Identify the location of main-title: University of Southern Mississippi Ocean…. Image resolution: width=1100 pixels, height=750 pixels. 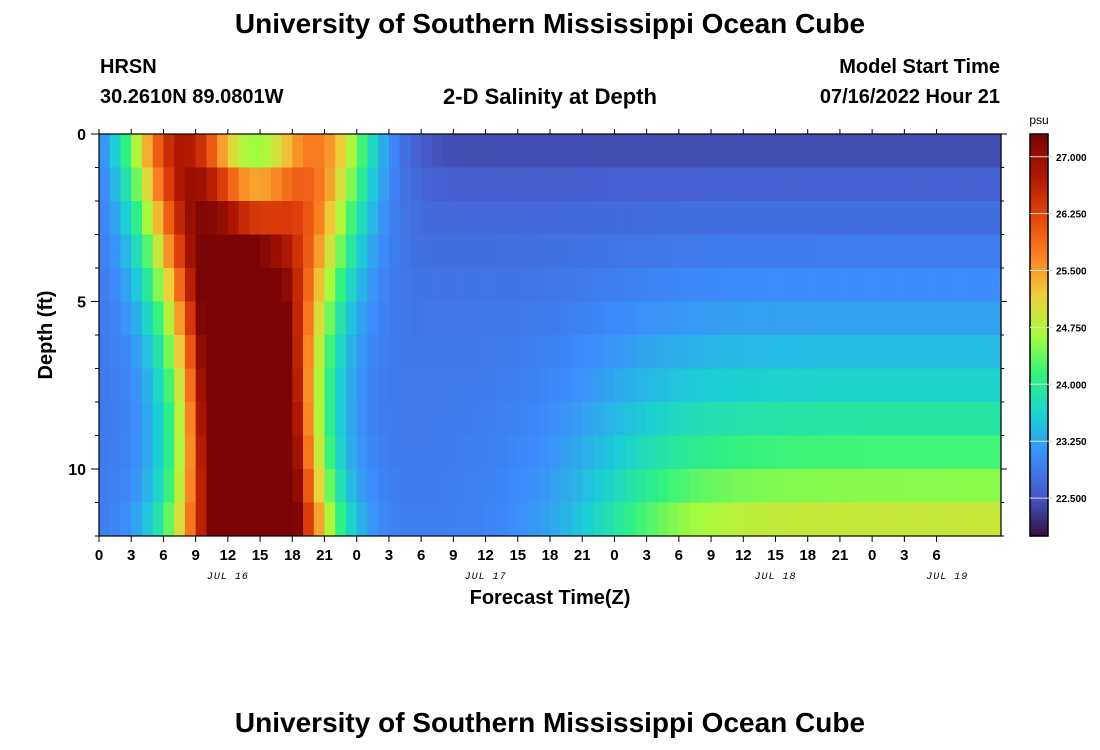
(550, 23).